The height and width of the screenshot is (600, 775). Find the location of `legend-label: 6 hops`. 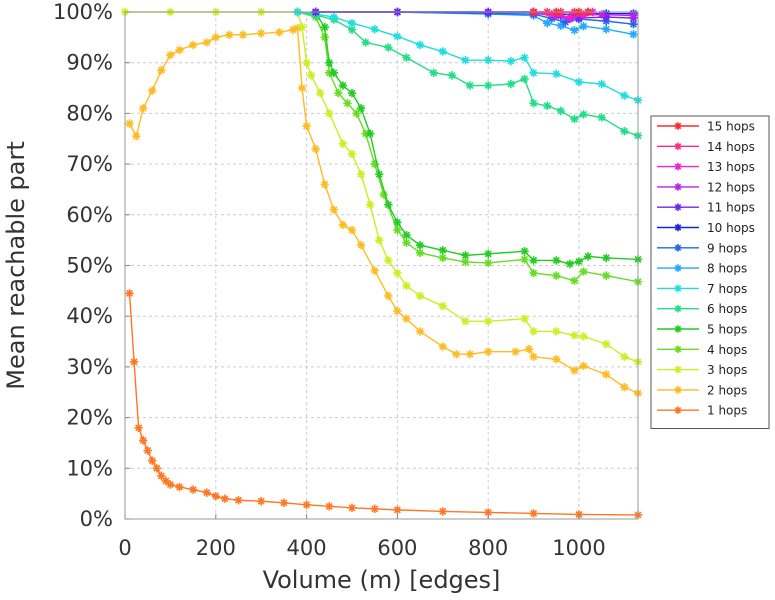

legend-label: 6 hops is located at coordinates (727, 309).